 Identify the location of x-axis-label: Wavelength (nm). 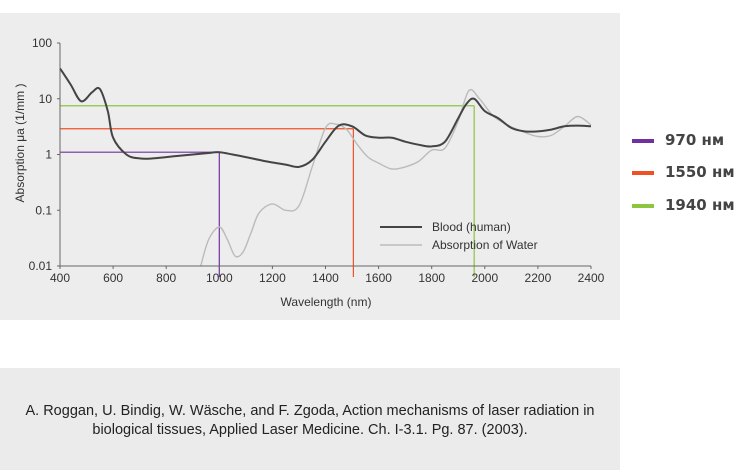
(326, 302).